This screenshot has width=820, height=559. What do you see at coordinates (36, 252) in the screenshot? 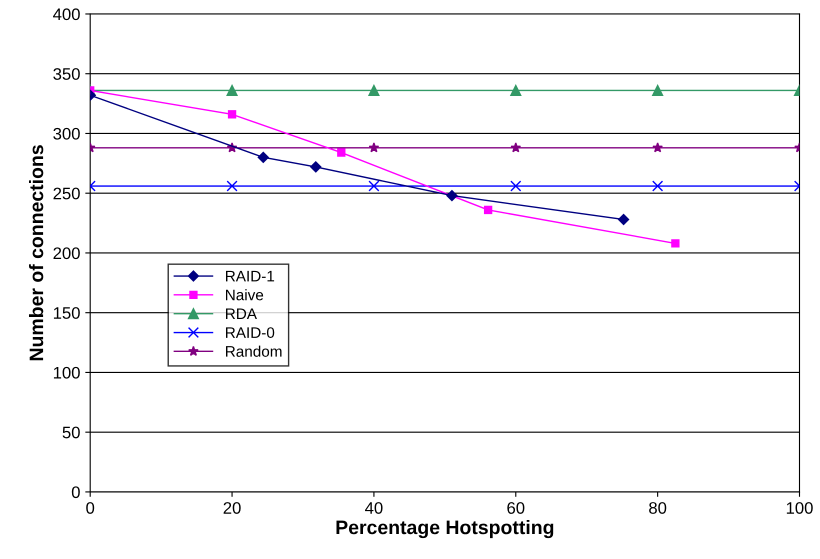
I see `y-axis-title: Number of connections` at bounding box center [36, 252].